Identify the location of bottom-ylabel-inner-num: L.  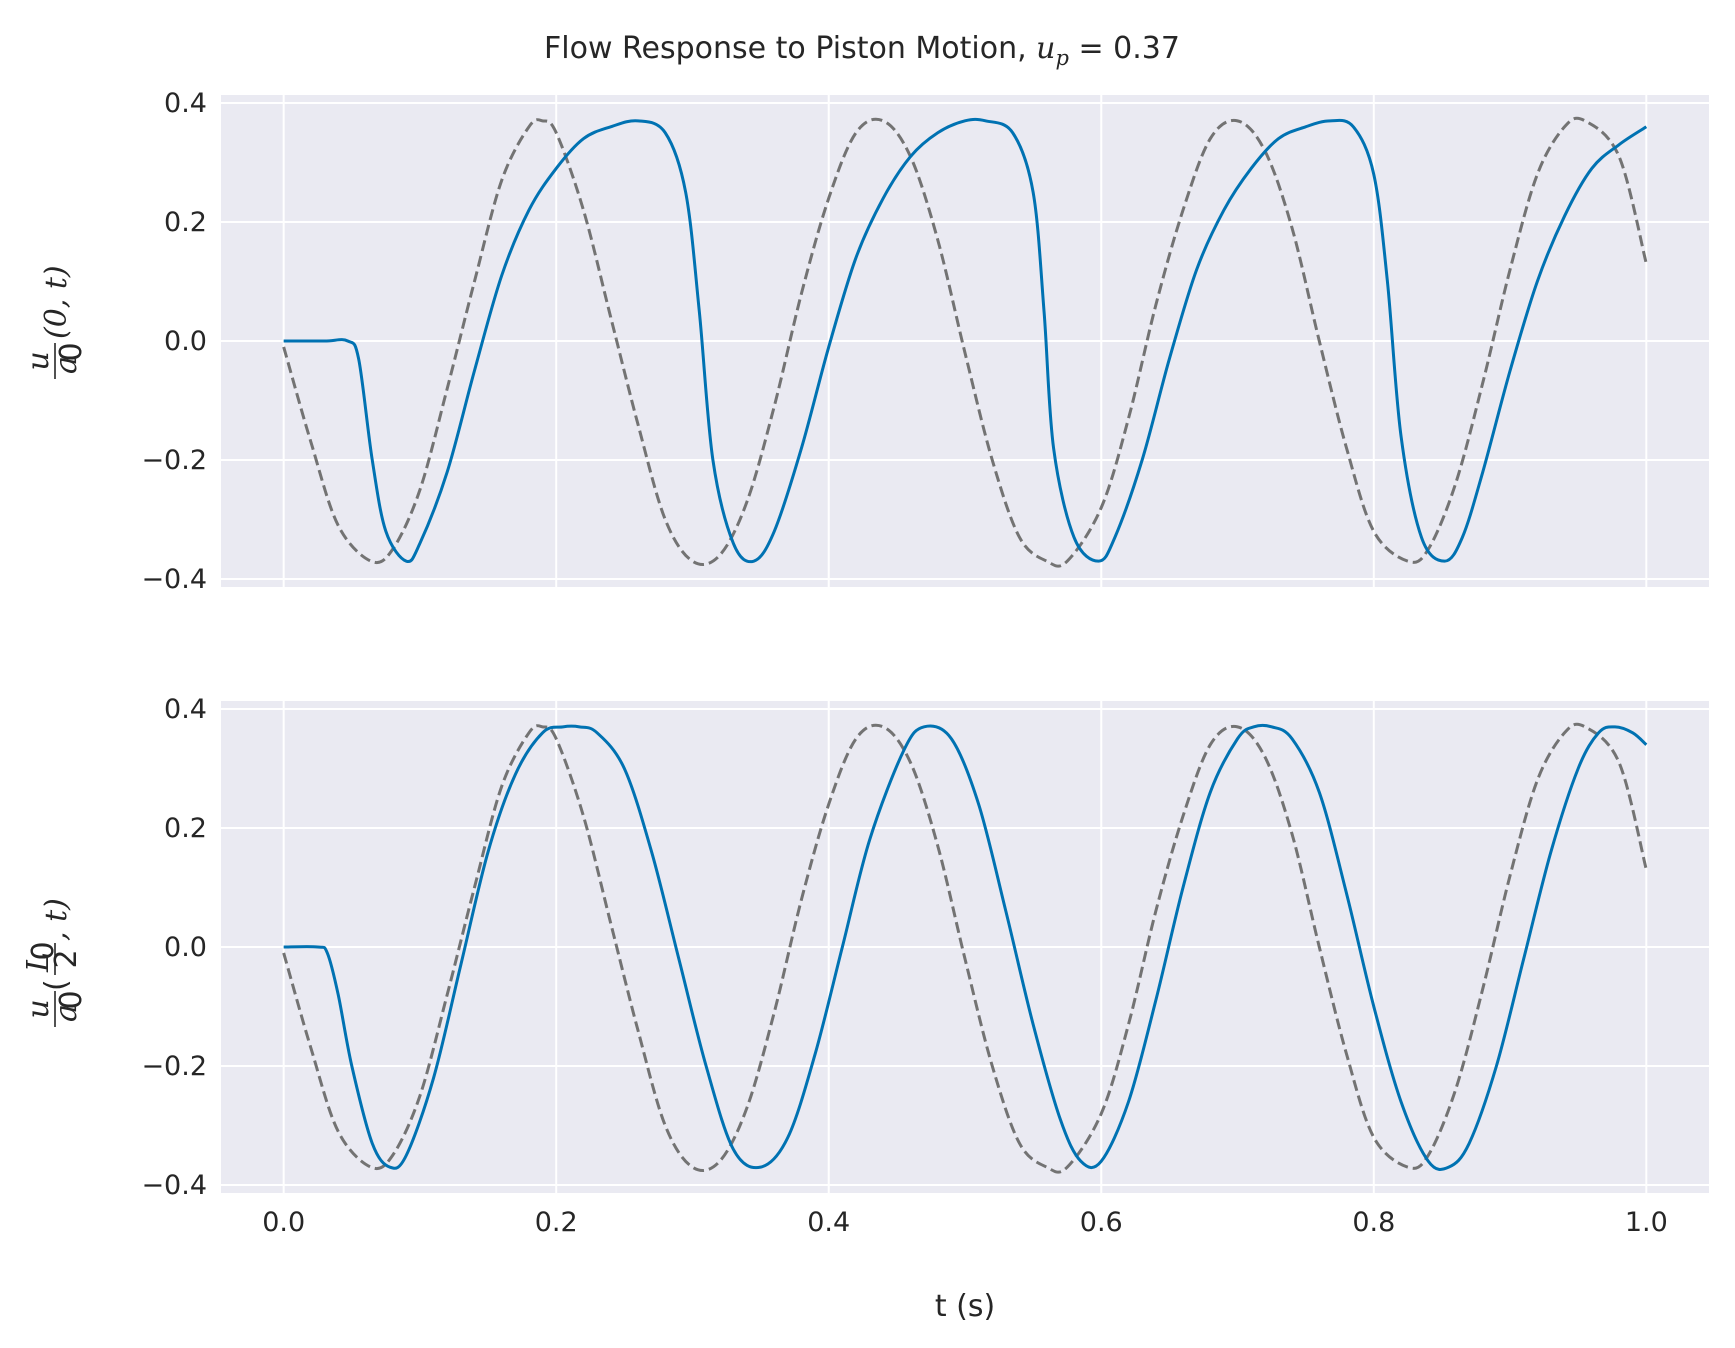
(38, 962).